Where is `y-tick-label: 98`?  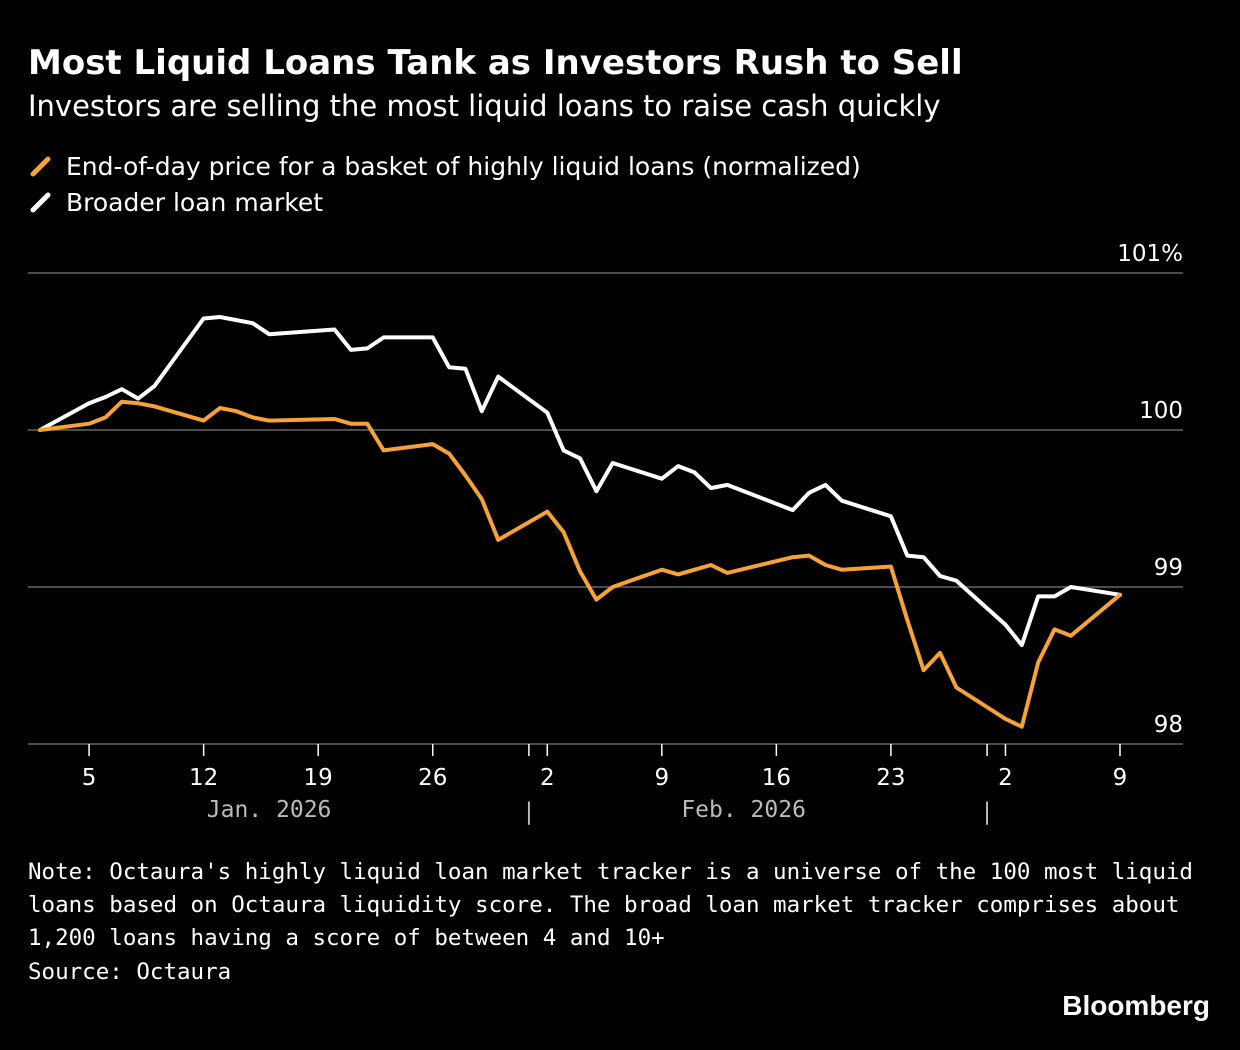 y-tick-label: 98 is located at coordinates (1168, 725).